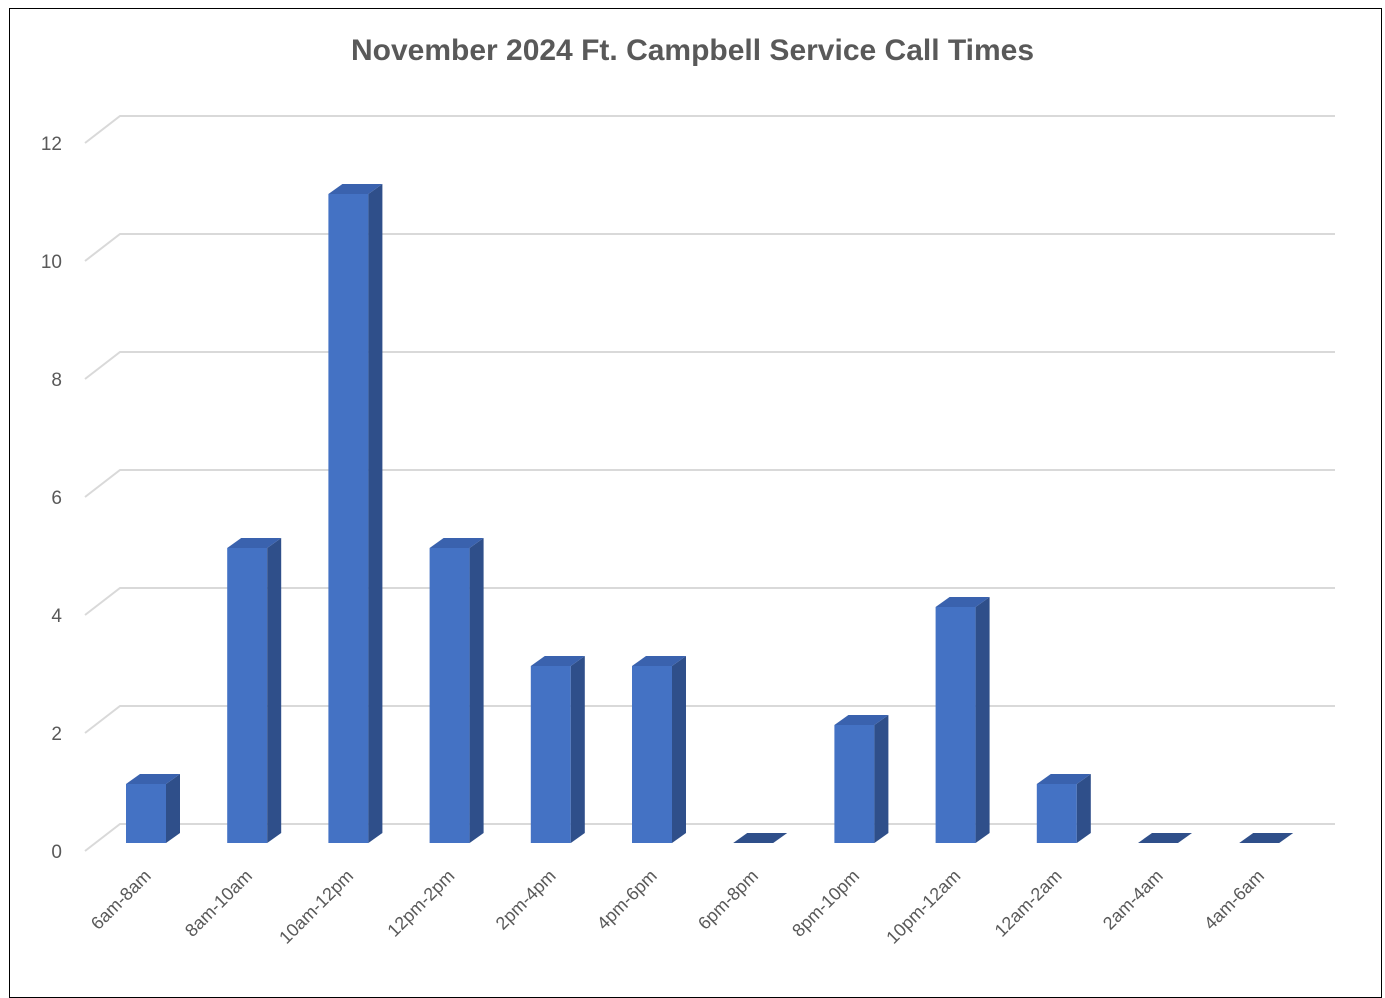  Describe the element at coordinates (56, 852) in the screenshot. I see `y-tick-label: 0` at that location.